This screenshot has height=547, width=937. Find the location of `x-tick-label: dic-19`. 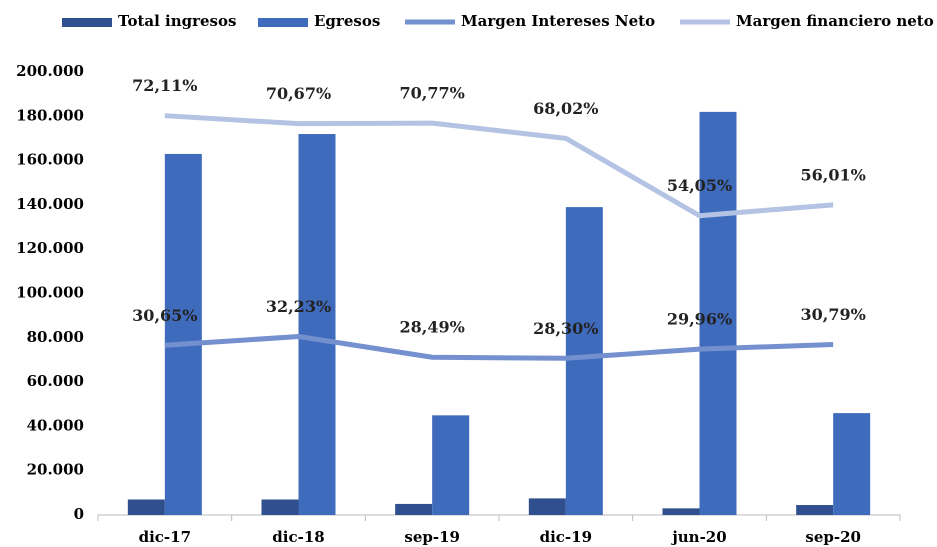

x-tick-label: dic-19 is located at coordinates (566, 537).